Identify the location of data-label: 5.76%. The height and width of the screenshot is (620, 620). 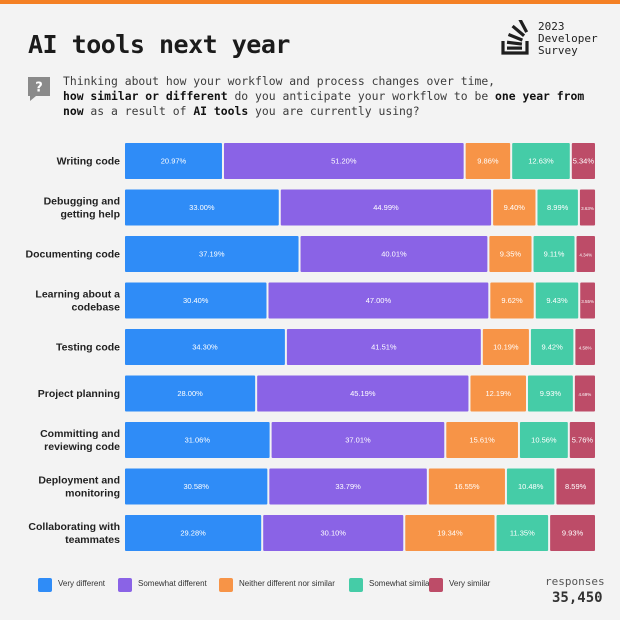
(583, 440).